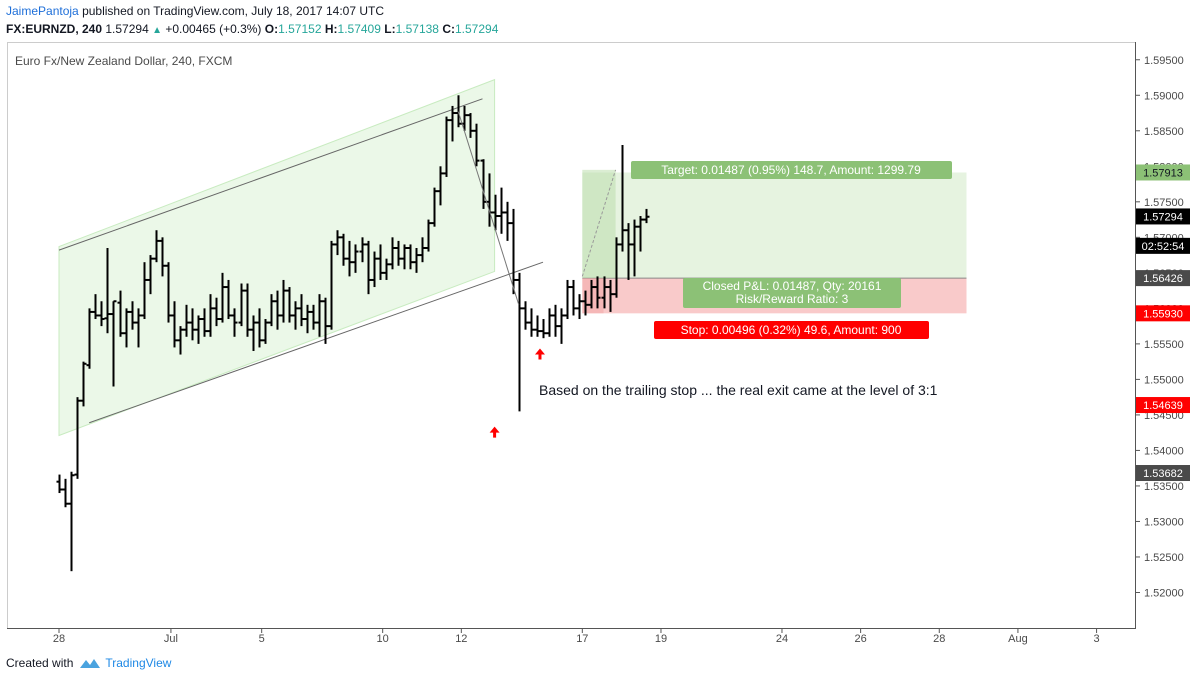  Describe the element at coordinates (157, 30) in the screenshot. I see `triangle-up-icon: ▲` at that location.